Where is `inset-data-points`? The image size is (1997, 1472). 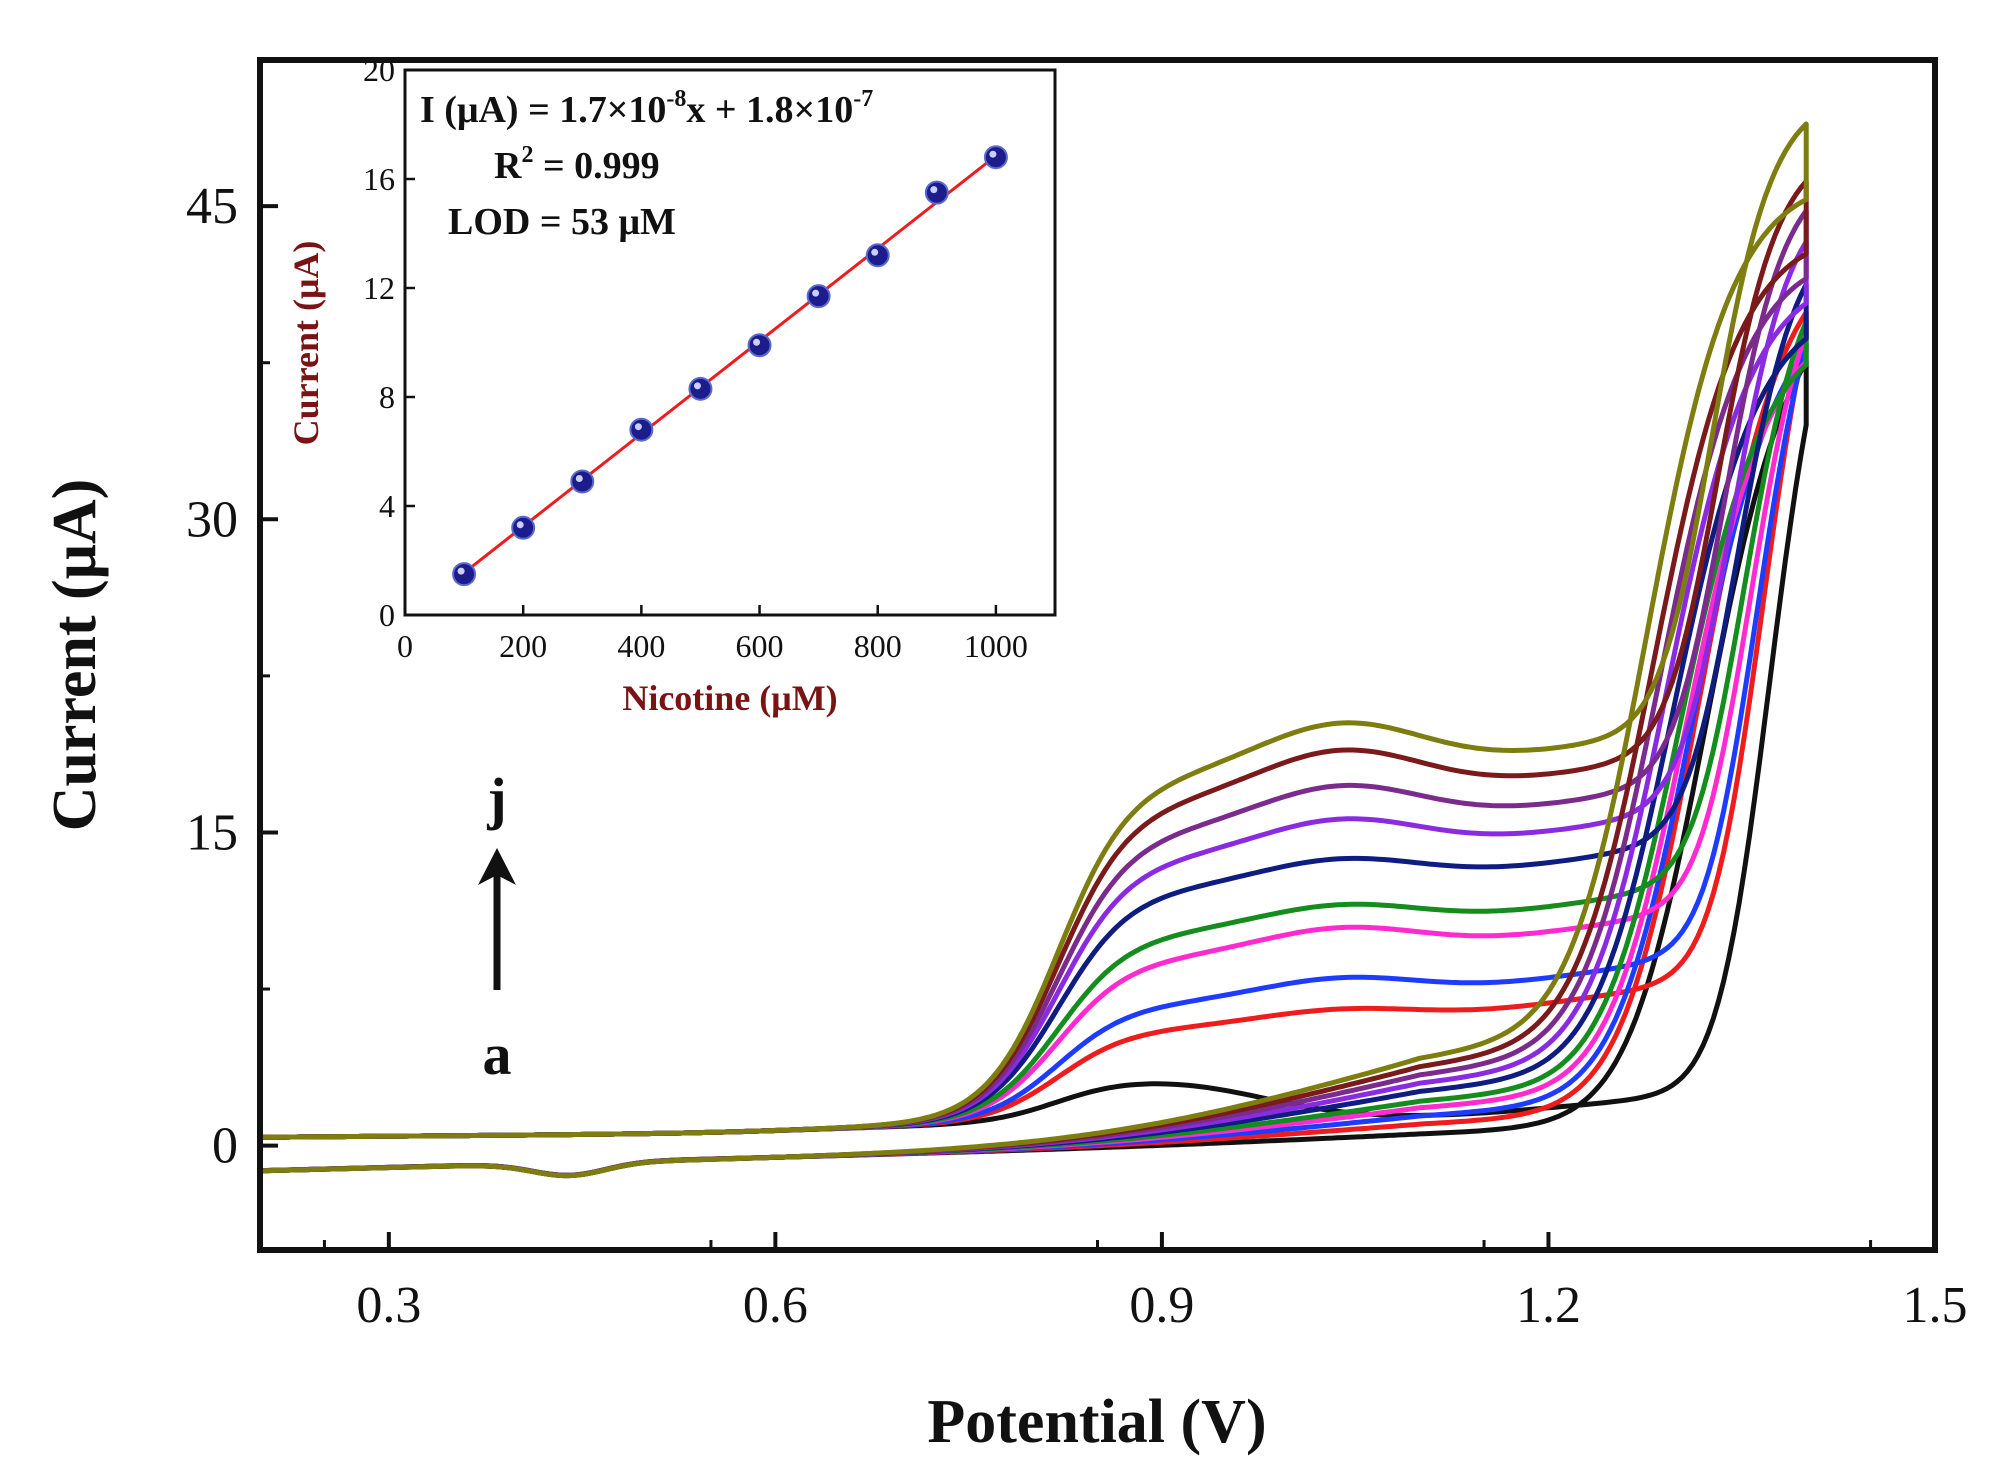
inset-data-points is located at coordinates (730, 366).